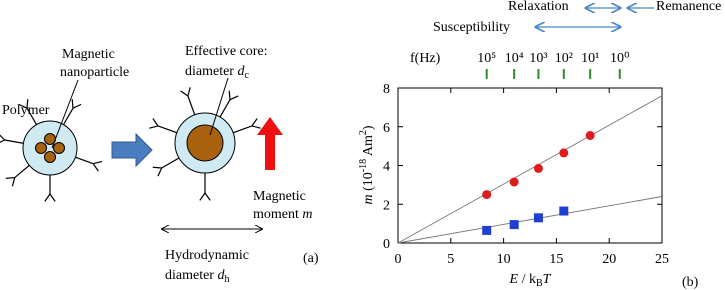 This screenshot has width=725, height=290. Describe the element at coordinates (530, 220) in the screenshot. I see `fit-line` at that location.